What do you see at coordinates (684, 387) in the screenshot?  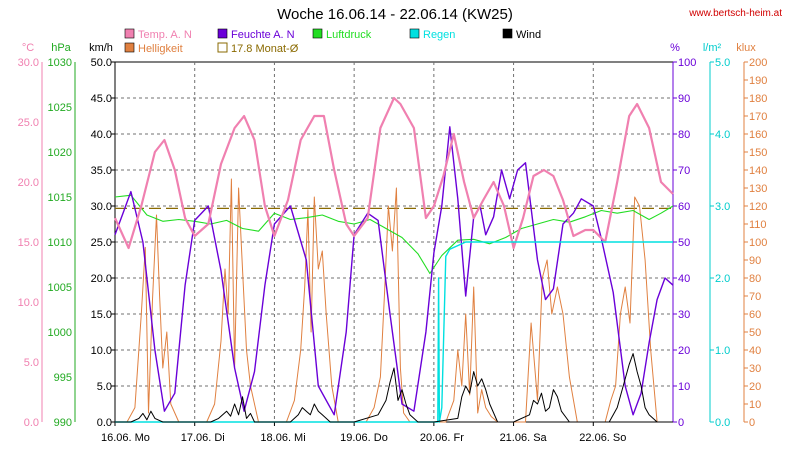 I see `humidity-tick-label: 10` at bounding box center [684, 387].